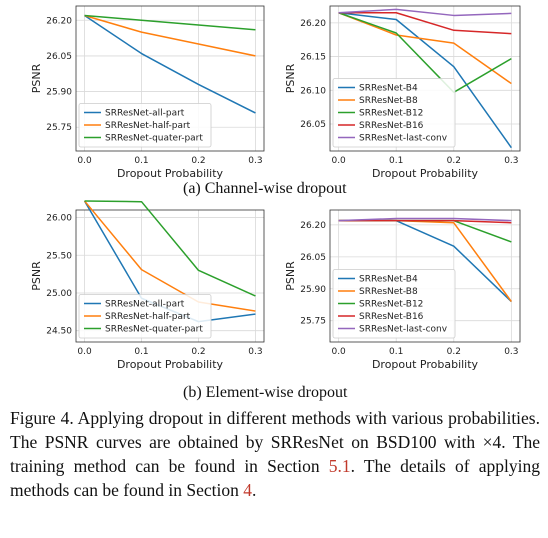 This screenshot has height=538, width=548. What do you see at coordinates (59, 219) in the screenshot?
I see `y-tick-label: 26.00` at bounding box center [59, 219].